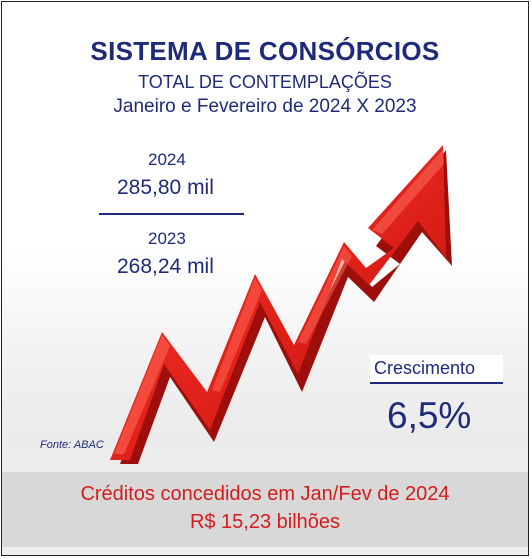 This screenshot has width=532, height=559. What do you see at coordinates (265, 106) in the screenshot?
I see `period-label: Janeiro e Fevereiro de 2024 X 2023` at bounding box center [265, 106].